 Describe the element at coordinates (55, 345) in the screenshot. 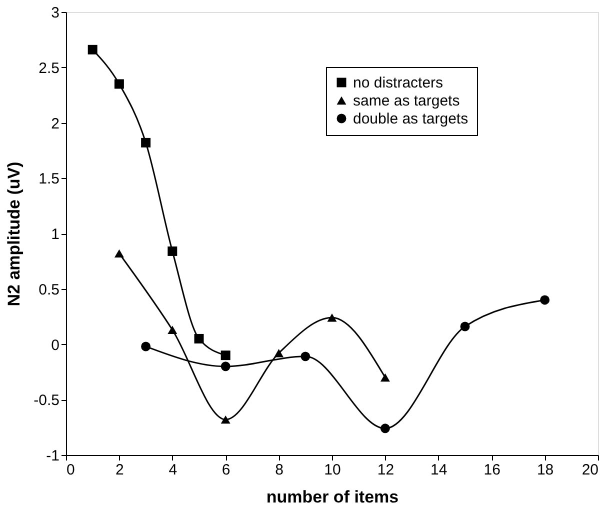

I see `y-tick-label: 0` at that location.